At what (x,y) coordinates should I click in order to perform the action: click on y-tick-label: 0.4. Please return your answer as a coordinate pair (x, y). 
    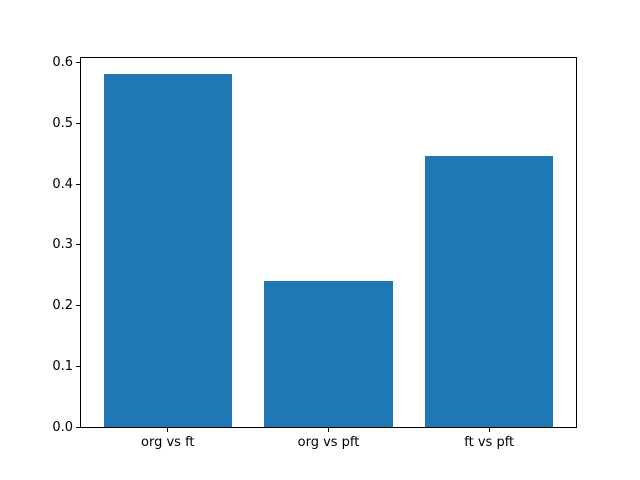
    Looking at the image, I should click on (62, 184).